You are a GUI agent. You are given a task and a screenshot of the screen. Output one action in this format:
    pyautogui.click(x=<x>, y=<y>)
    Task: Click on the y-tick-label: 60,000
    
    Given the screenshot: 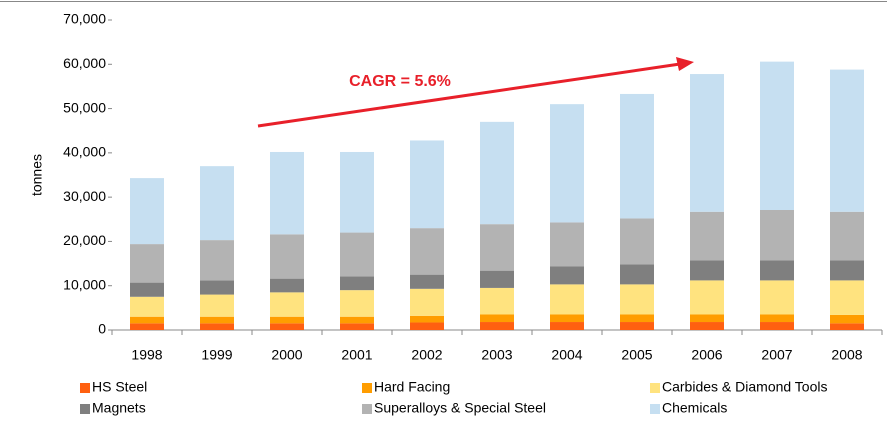 What is the action you would take?
    pyautogui.click(x=84, y=63)
    